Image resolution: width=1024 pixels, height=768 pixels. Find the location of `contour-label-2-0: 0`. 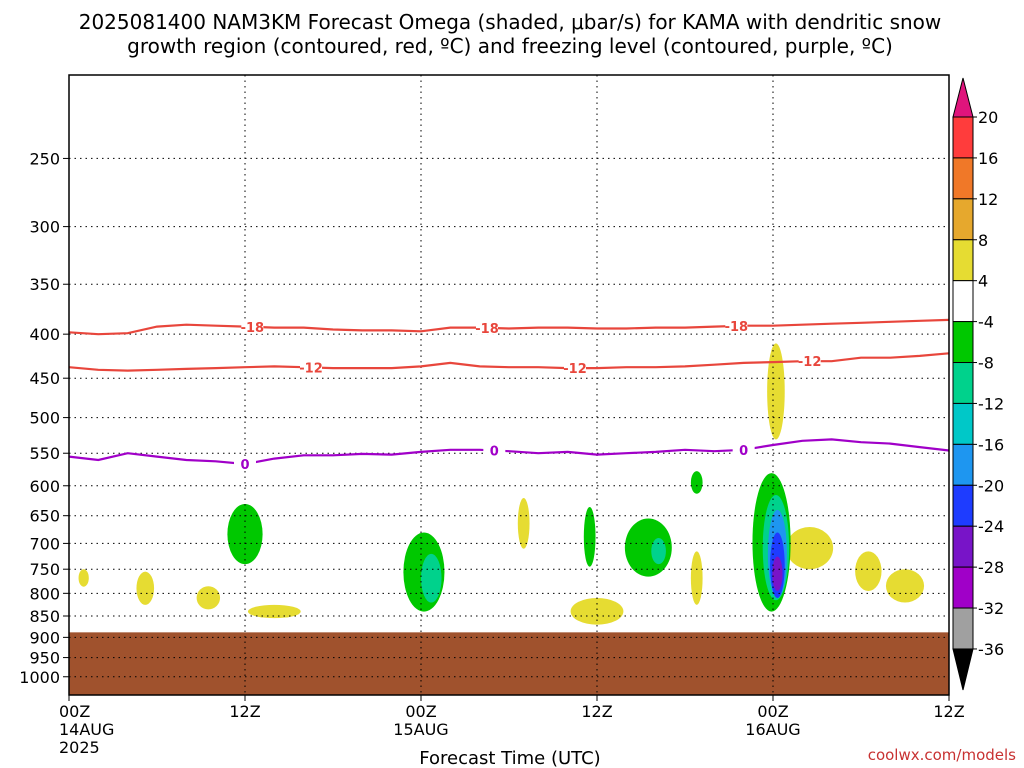

contour-label-2-0: 0 is located at coordinates (244, 465).